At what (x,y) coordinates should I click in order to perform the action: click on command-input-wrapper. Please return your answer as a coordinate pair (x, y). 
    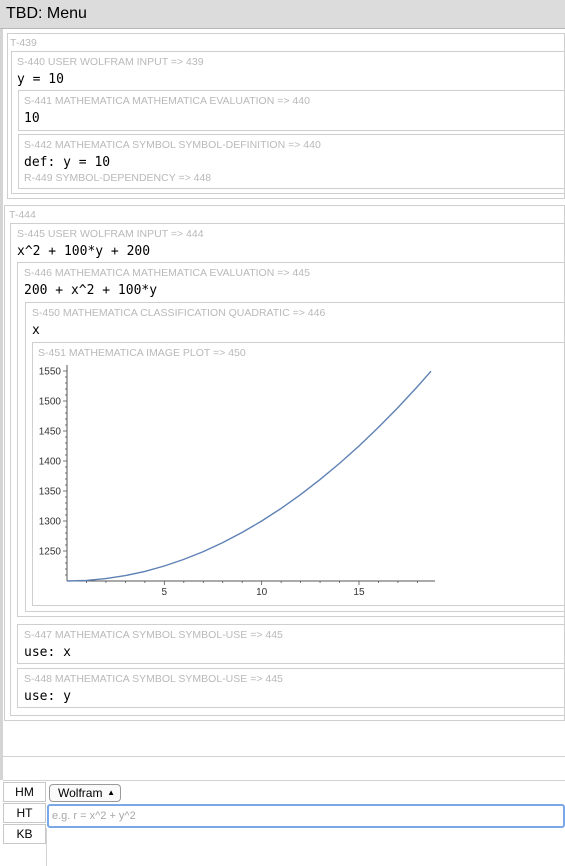
    Looking at the image, I should click on (306, 816).